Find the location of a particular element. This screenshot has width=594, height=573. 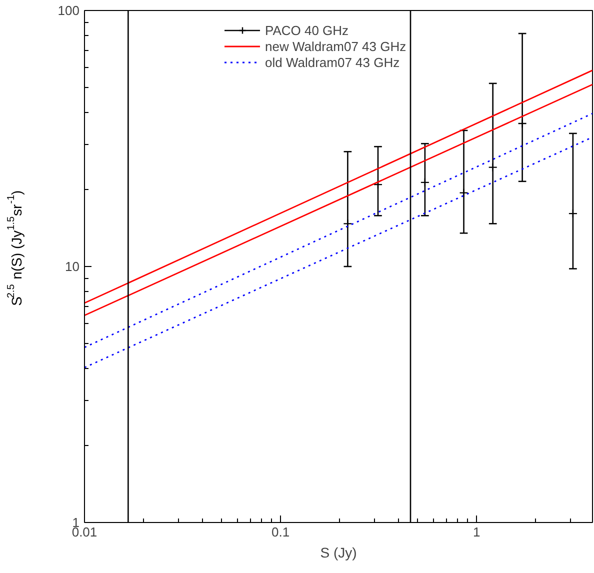

x-tick-label: 0.1 is located at coordinates (281, 532).